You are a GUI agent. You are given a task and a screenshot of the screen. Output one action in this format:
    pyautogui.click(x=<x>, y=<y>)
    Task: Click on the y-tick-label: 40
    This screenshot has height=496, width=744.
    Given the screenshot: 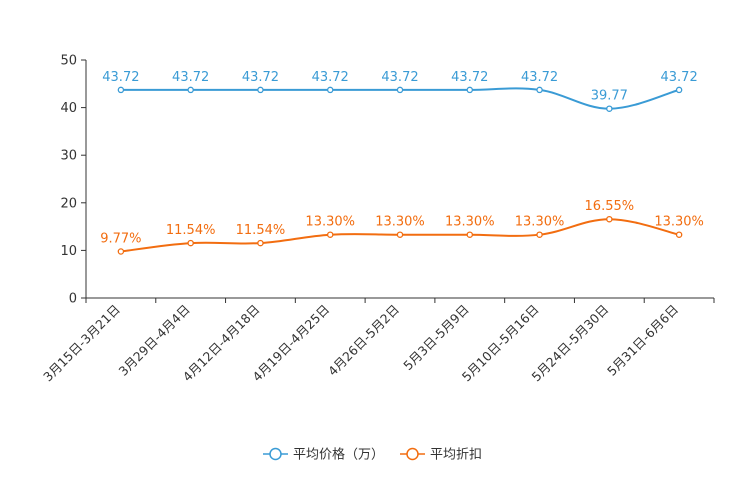 What is the action you would take?
    pyautogui.click(x=68, y=108)
    